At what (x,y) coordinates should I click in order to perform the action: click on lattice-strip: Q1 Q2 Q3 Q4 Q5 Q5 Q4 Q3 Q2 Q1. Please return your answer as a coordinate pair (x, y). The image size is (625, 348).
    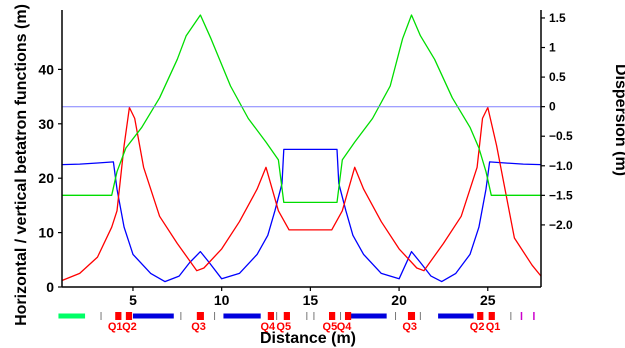
    Looking at the image, I should click on (296, 322).